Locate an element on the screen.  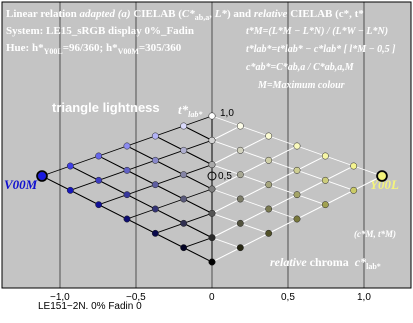
formula-1: t*M=(L*M − L*N) / (L*W − L*N) is located at coordinates (317, 31).